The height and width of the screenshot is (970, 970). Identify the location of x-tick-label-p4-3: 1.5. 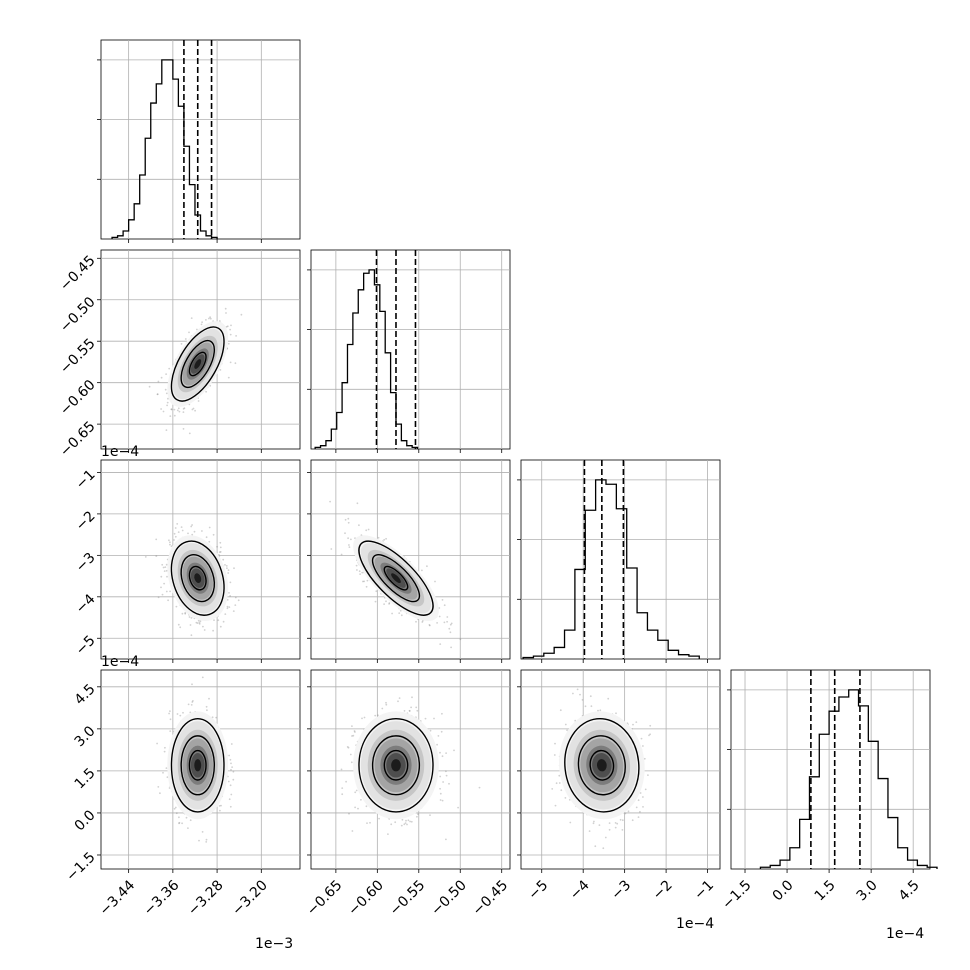
(825, 890).